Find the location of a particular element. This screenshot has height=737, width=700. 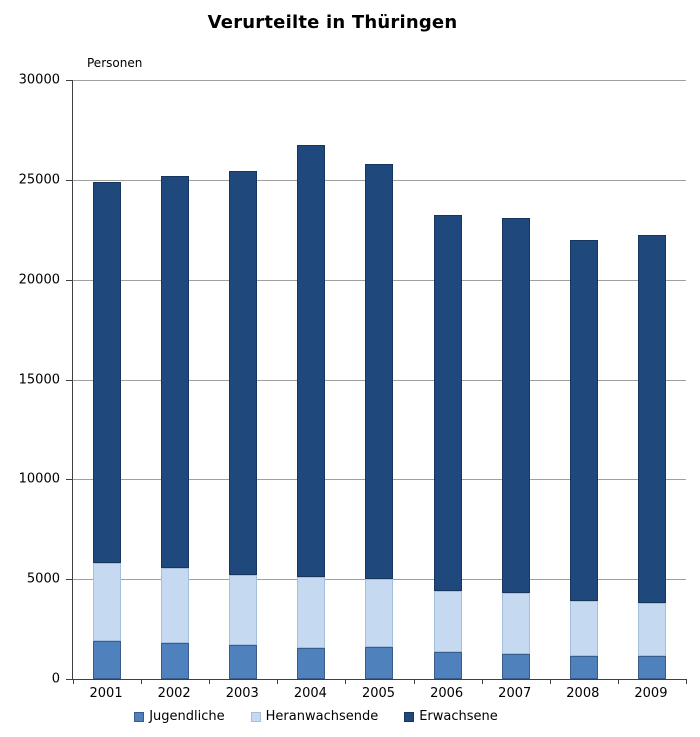

bar-slot-2001 is located at coordinates (107, 379).